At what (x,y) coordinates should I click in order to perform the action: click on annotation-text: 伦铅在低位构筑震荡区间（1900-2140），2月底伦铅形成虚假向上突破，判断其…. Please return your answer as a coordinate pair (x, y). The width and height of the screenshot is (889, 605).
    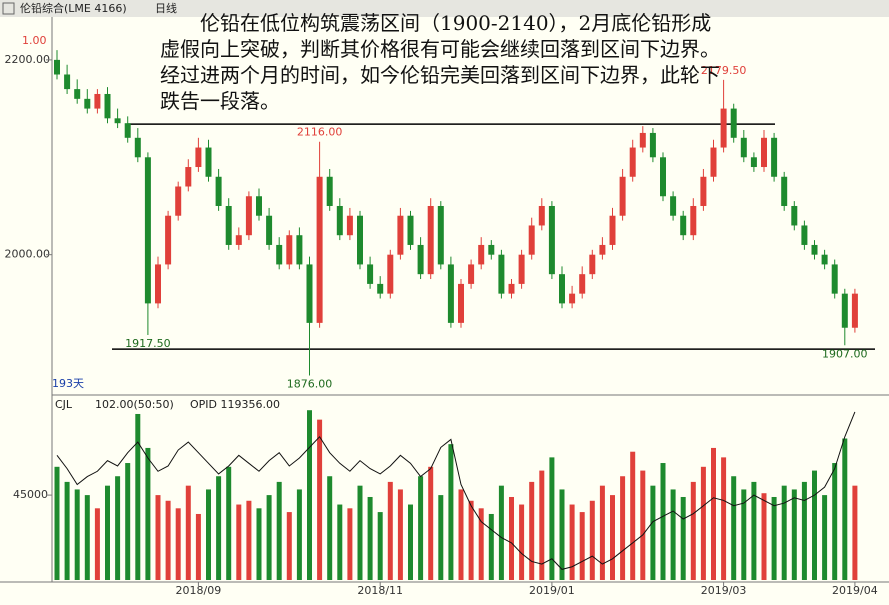
    Looking at the image, I should click on (440, 62).